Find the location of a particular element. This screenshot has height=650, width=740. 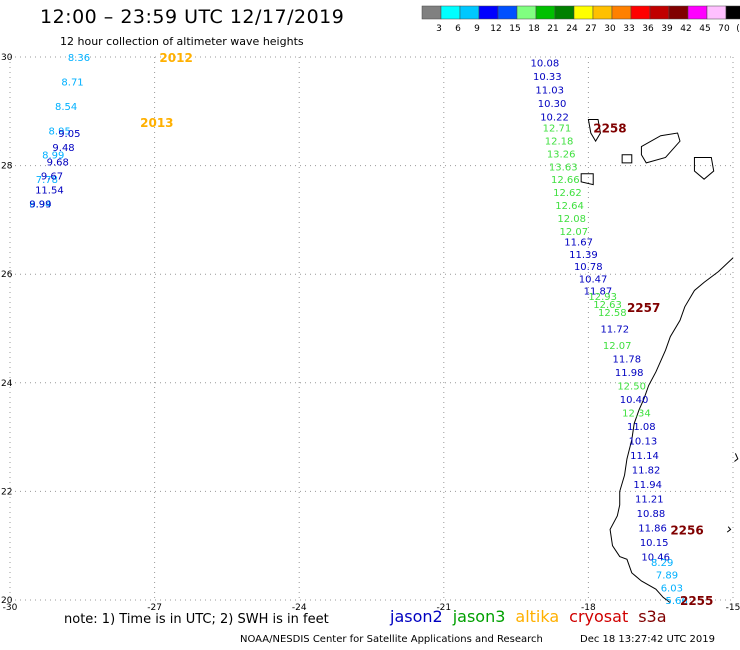

africa-coastline is located at coordinates (671, 430).